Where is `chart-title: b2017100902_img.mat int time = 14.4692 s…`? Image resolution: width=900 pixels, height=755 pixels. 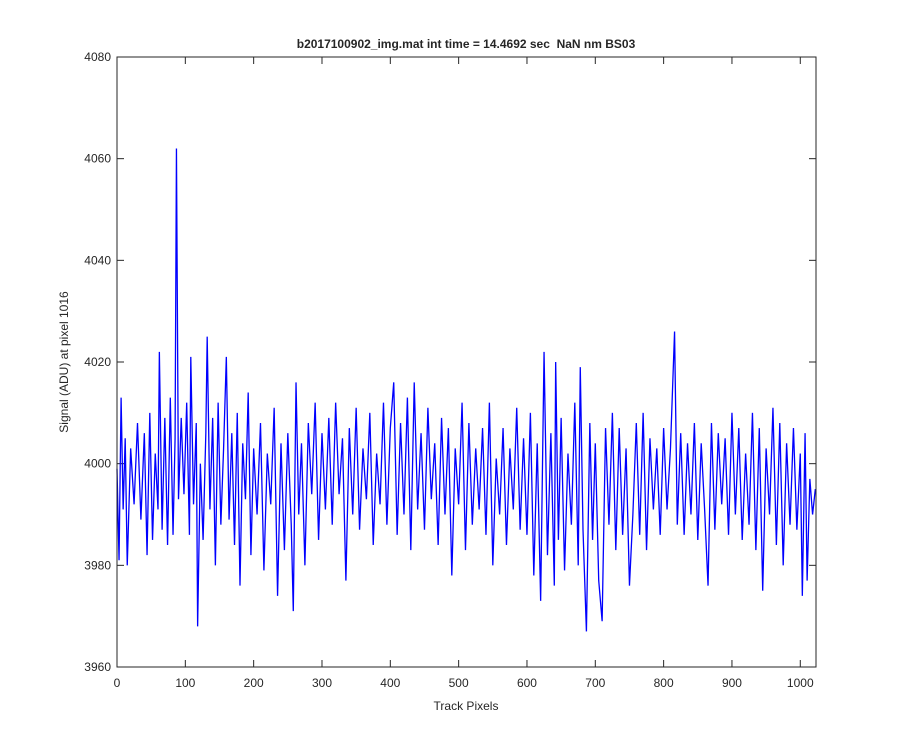
chart-title: b2017100902_img.mat int time = 14.4692 s… is located at coordinates (466, 44).